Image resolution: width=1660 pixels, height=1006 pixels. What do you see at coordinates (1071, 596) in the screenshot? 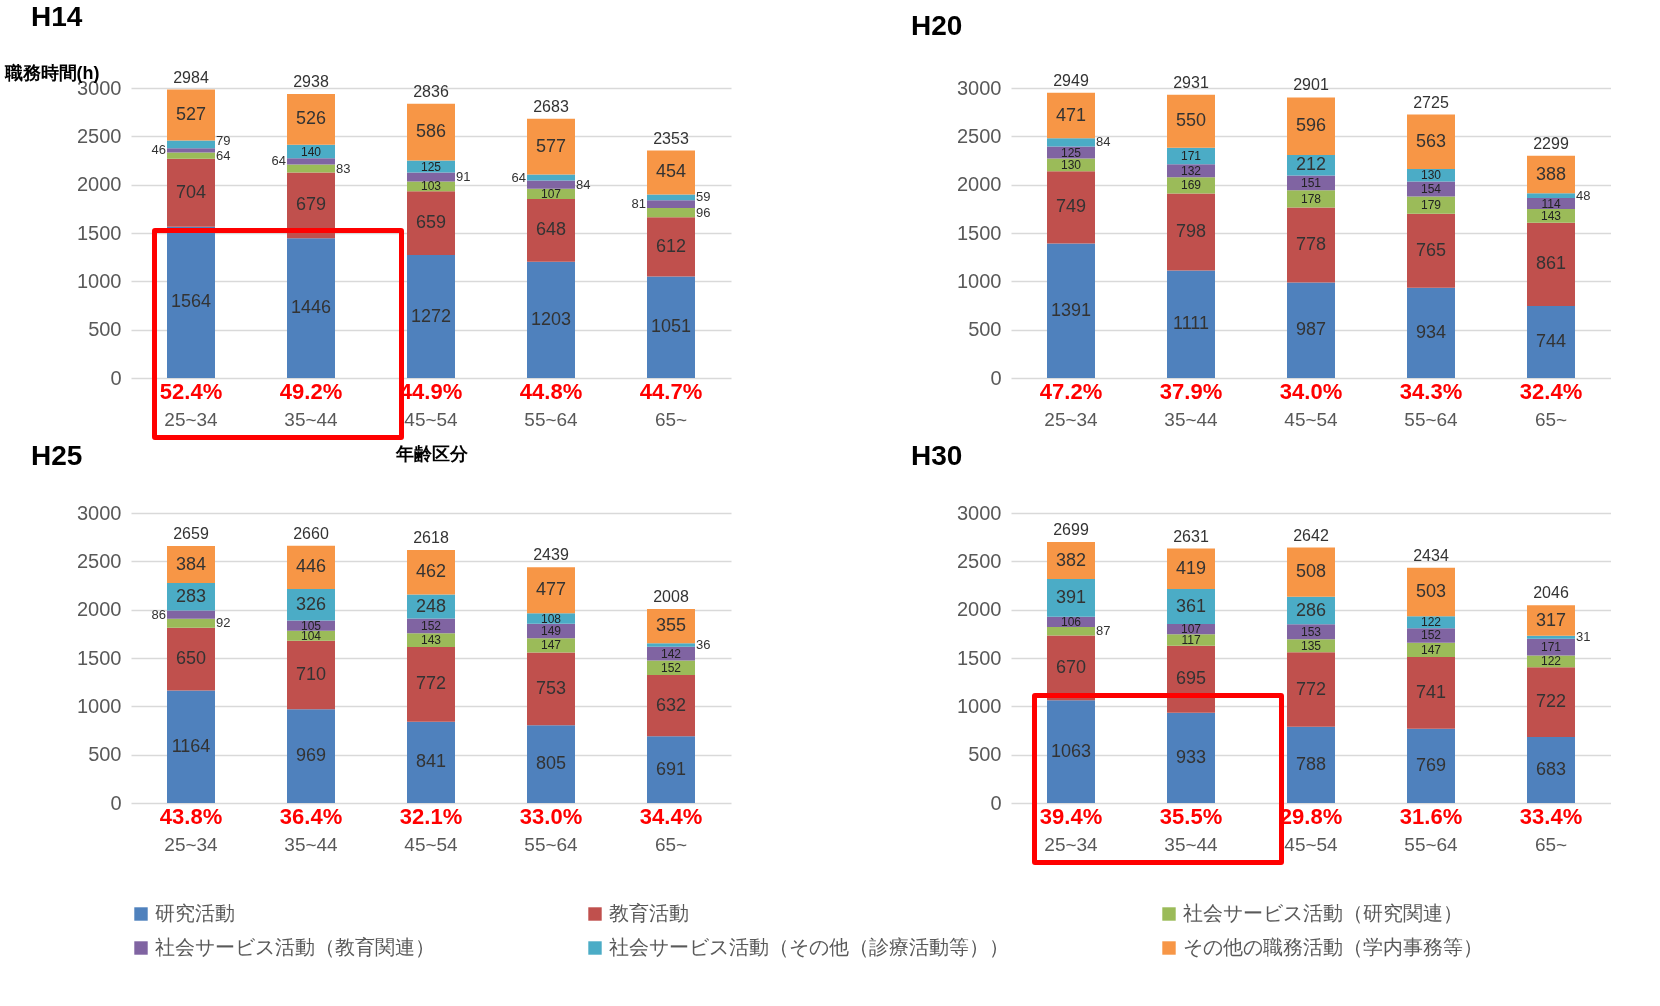
I see `data-label: 391` at bounding box center [1071, 596].